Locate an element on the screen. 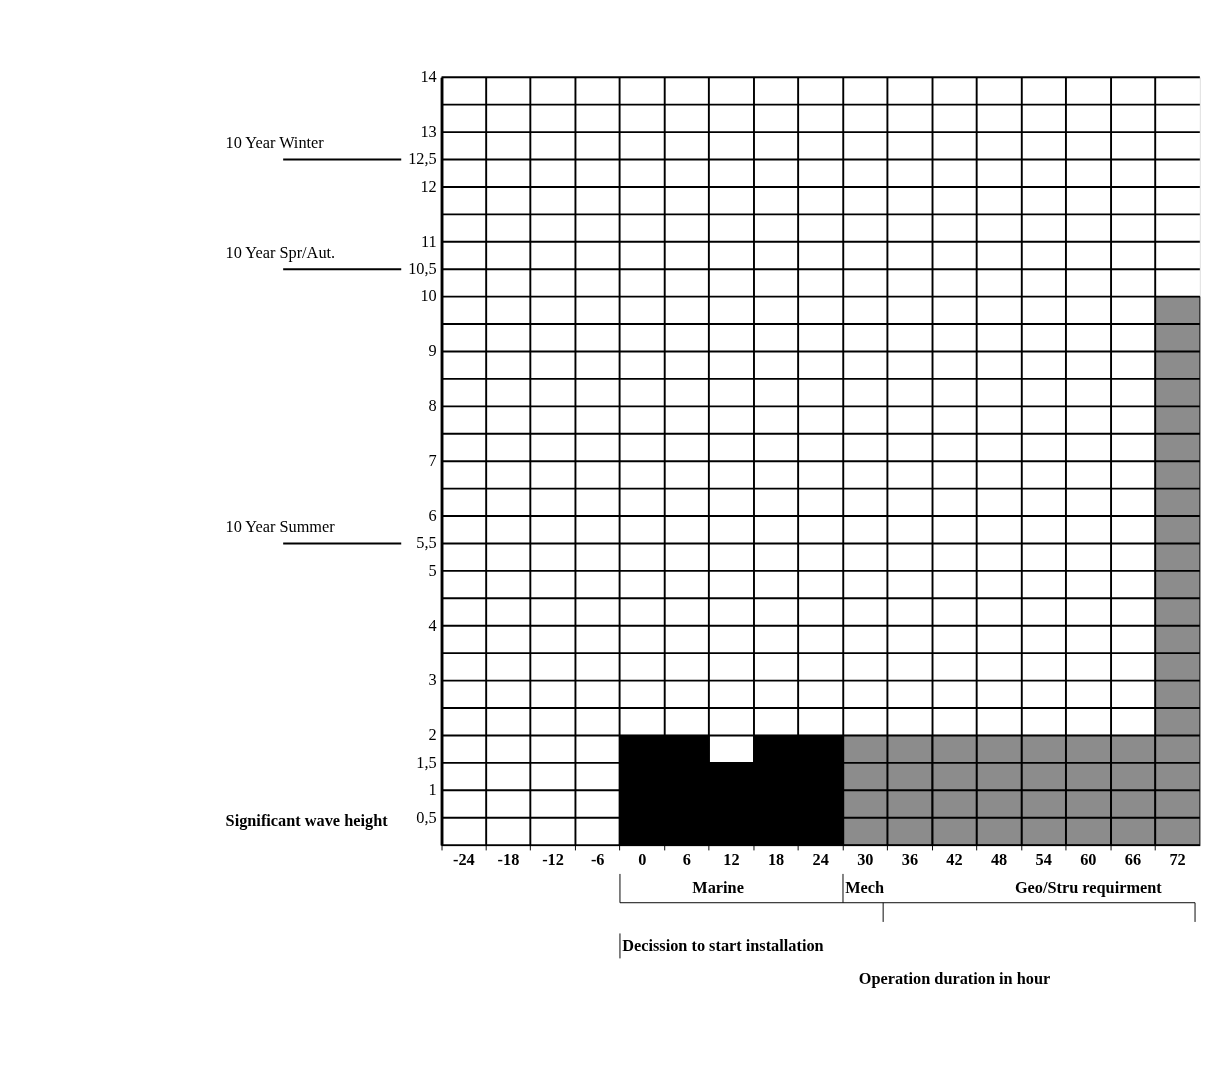 This screenshot has width=1220, height=1090. y-tick-label: 6 is located at coordinates (432, 515).